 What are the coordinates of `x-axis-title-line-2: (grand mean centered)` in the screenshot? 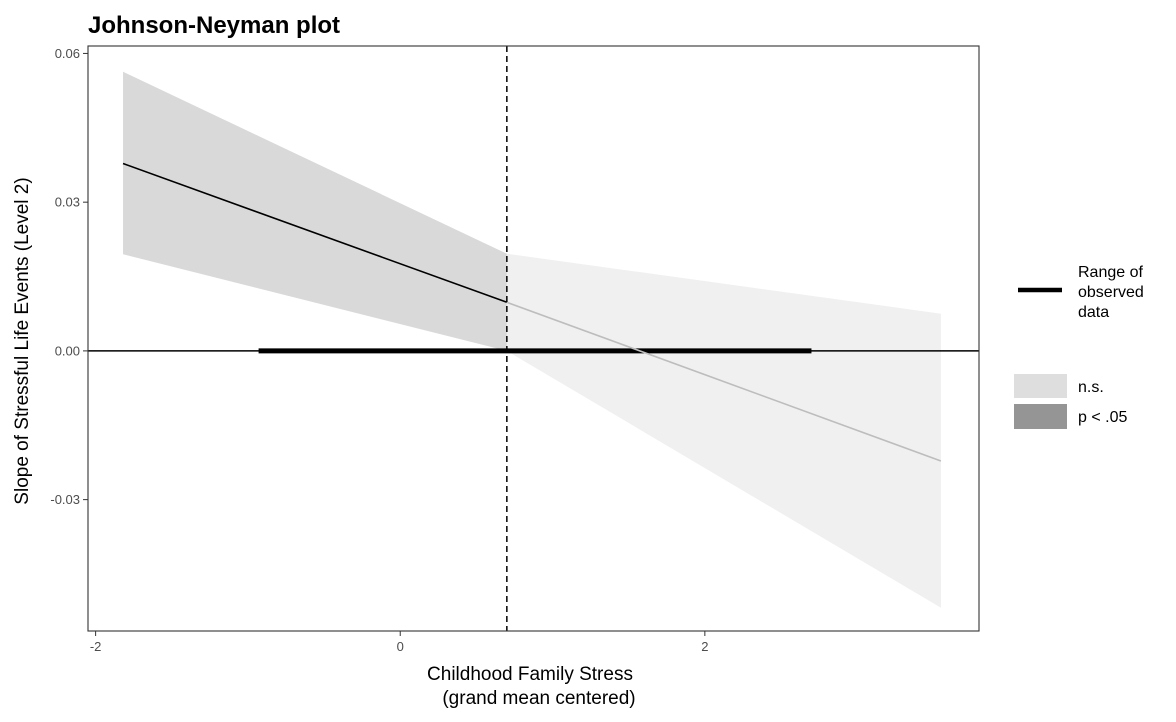 It's located at (538, 698).